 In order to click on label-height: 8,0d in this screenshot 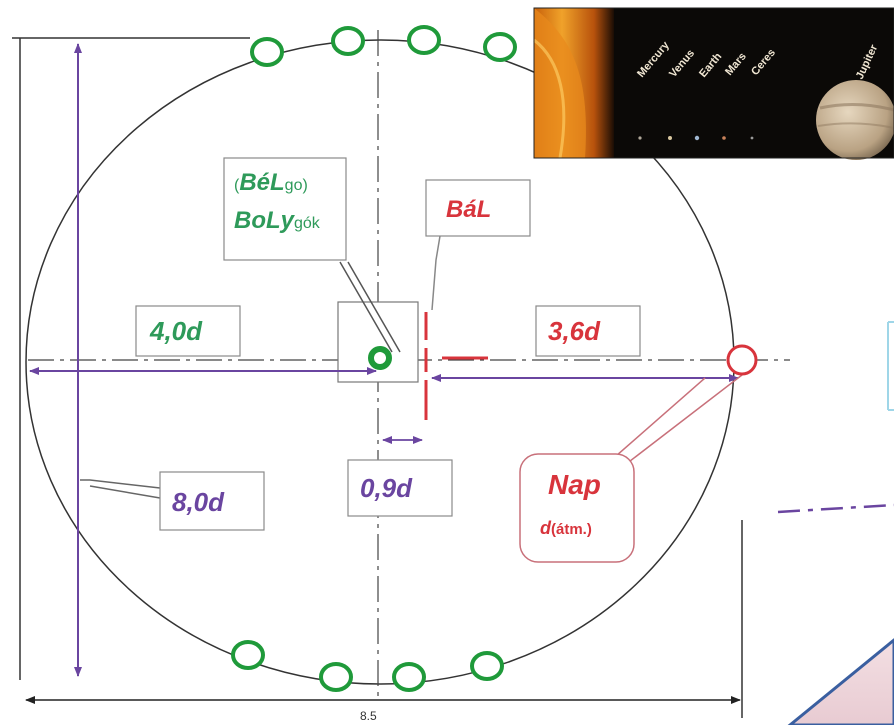, I will do `click(212, 501)`.